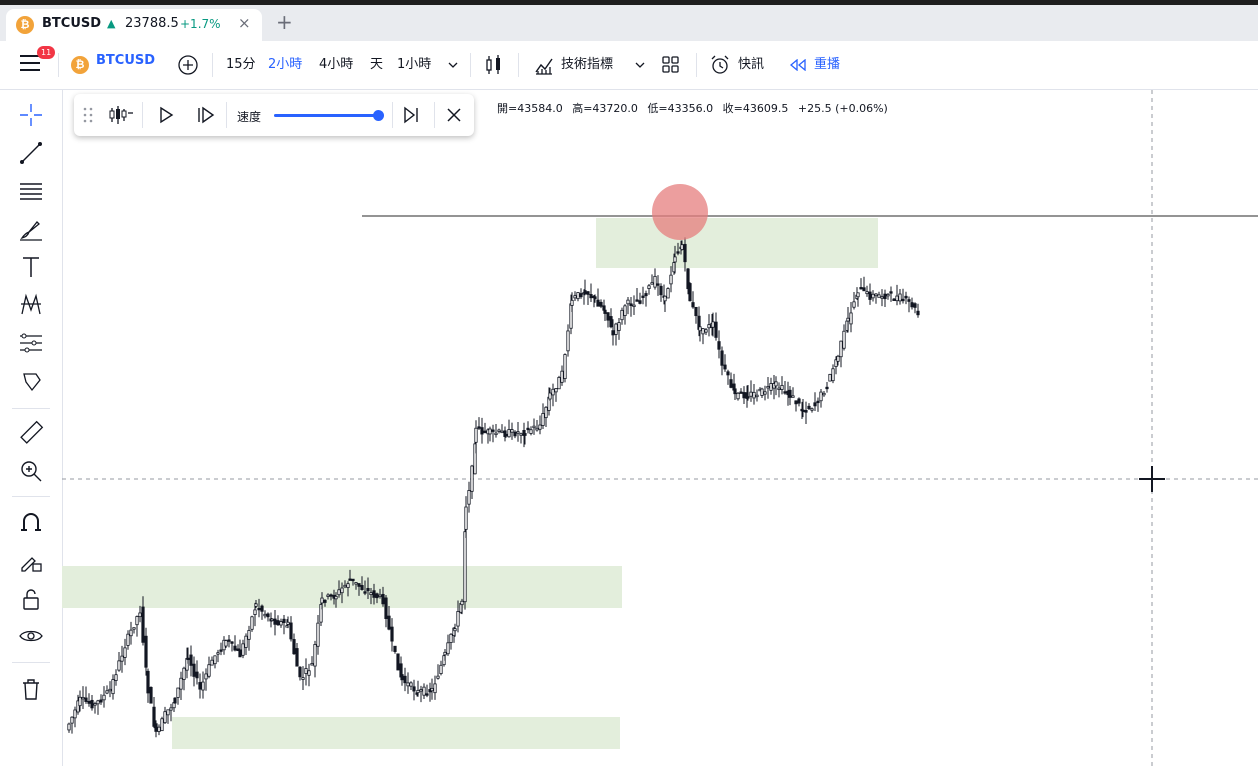 The width and height of the screenshot is (1258, 766). I want to click on symbol-search-button: BTCUSD, so click(126, 60).